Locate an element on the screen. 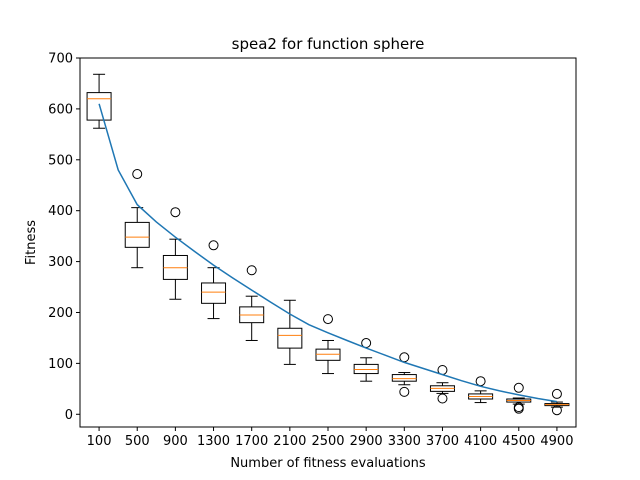 The image size is (640, 480). x-tick-label: 3700 is located at coordinates (442, 441).